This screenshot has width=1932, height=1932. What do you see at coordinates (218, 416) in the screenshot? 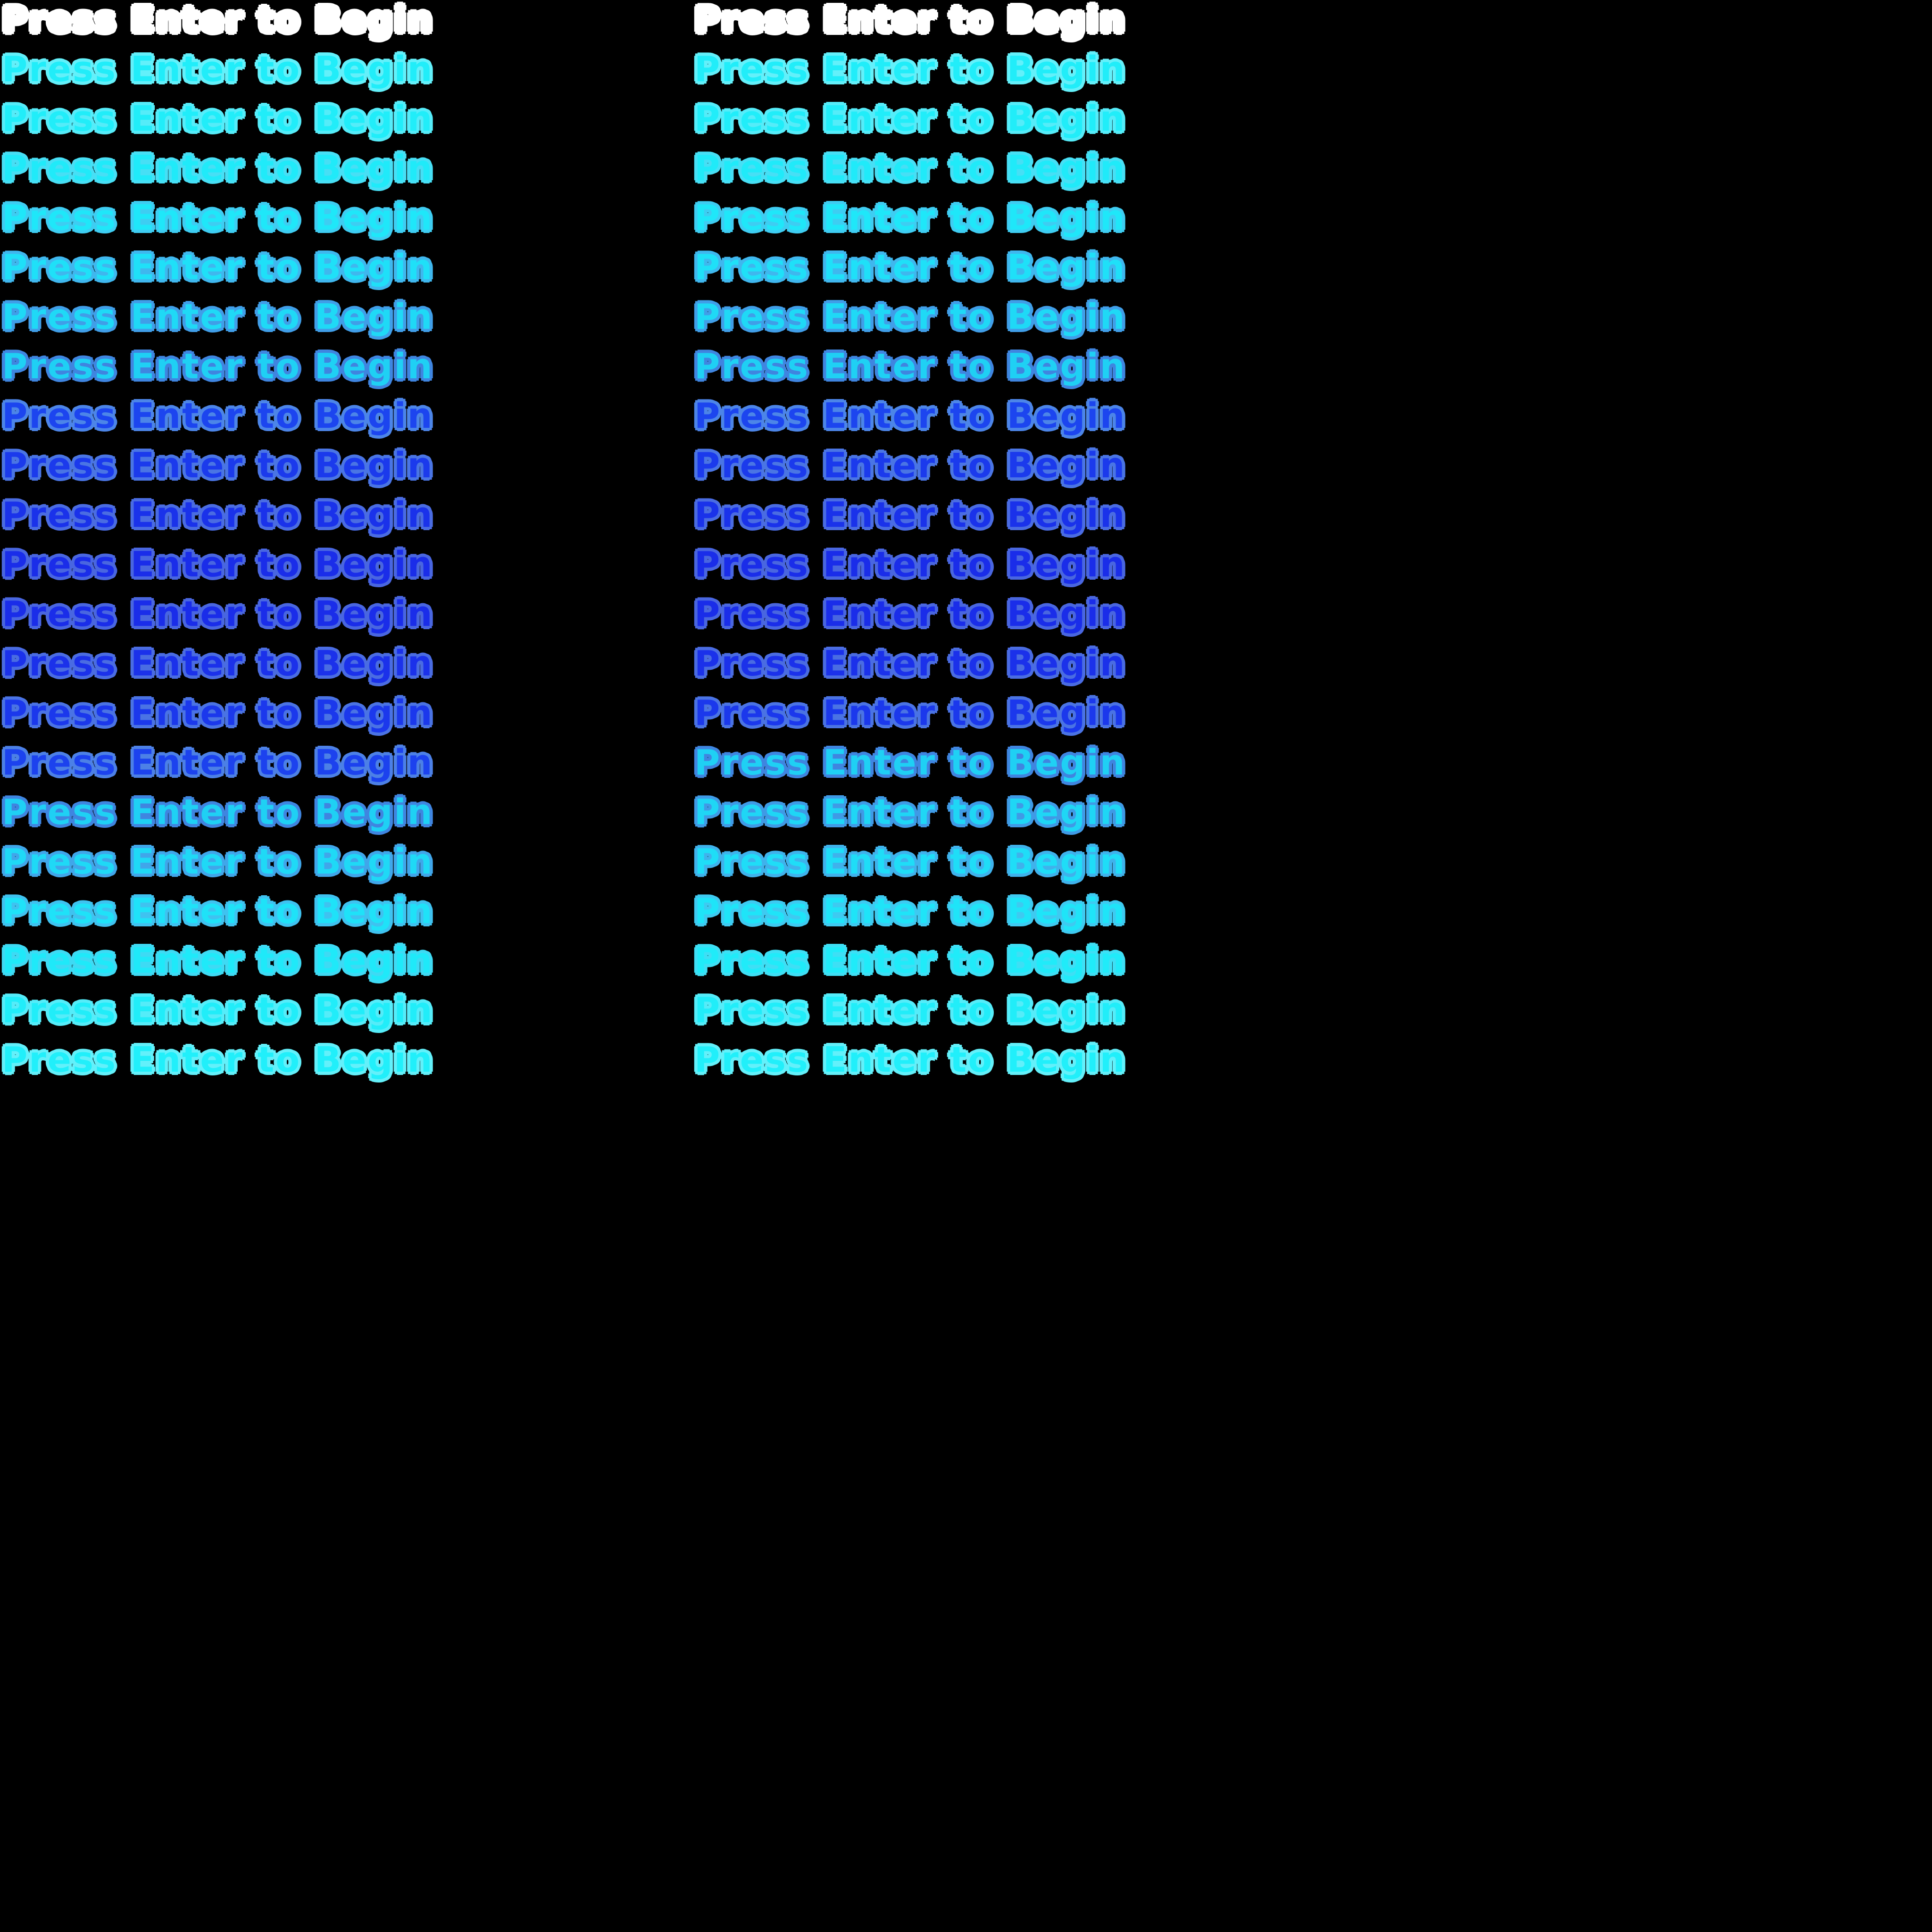
I see `press-enter-text-col1-row9: Press Enter to Begin` at bounding box center [218, 416].